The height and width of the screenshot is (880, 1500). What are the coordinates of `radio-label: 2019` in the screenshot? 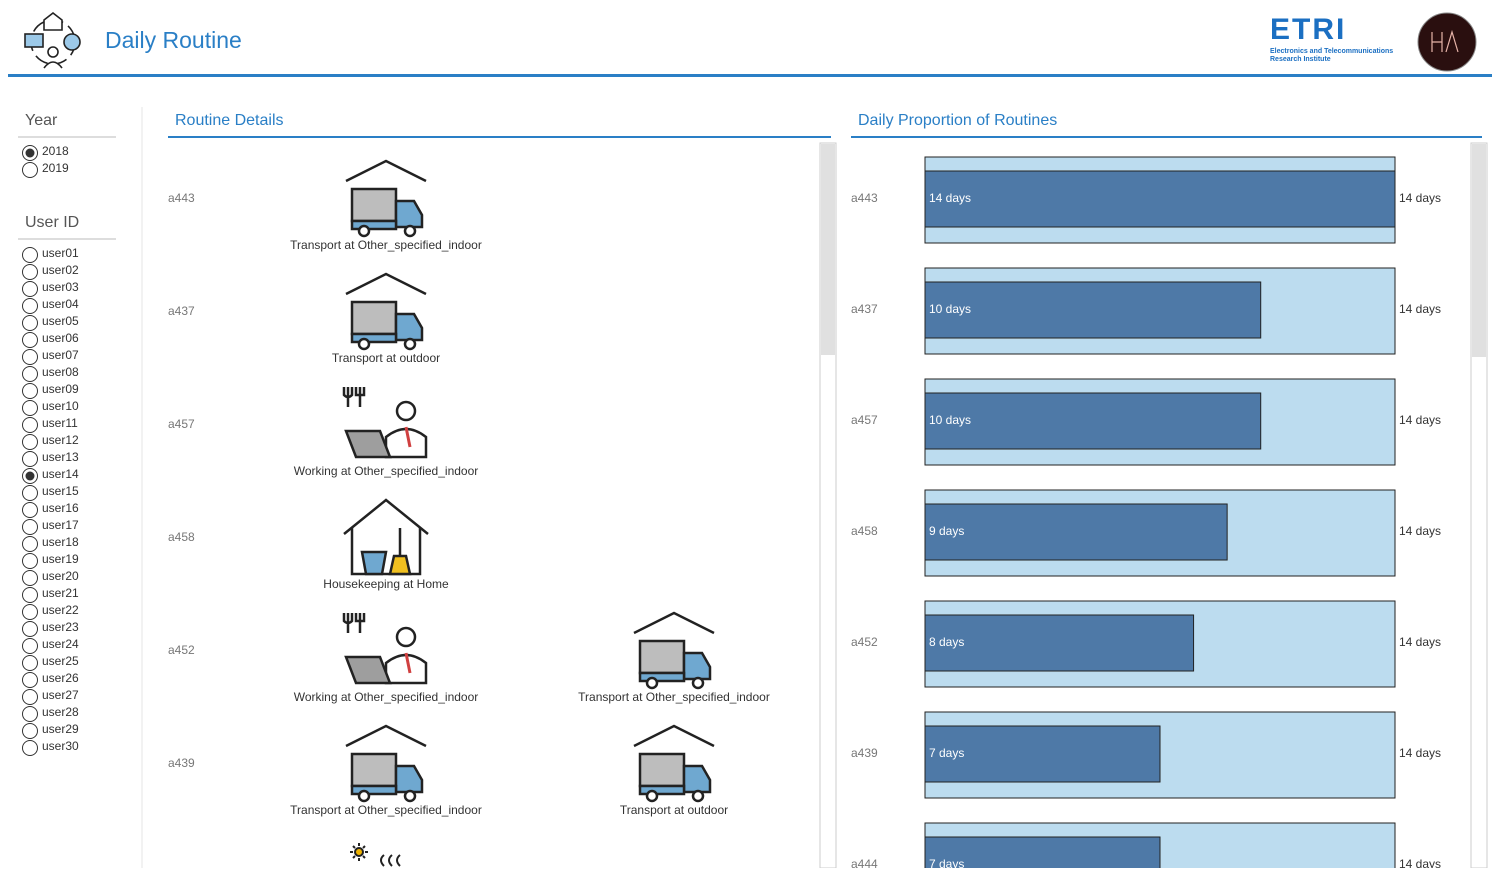 It's located at (55, 168).